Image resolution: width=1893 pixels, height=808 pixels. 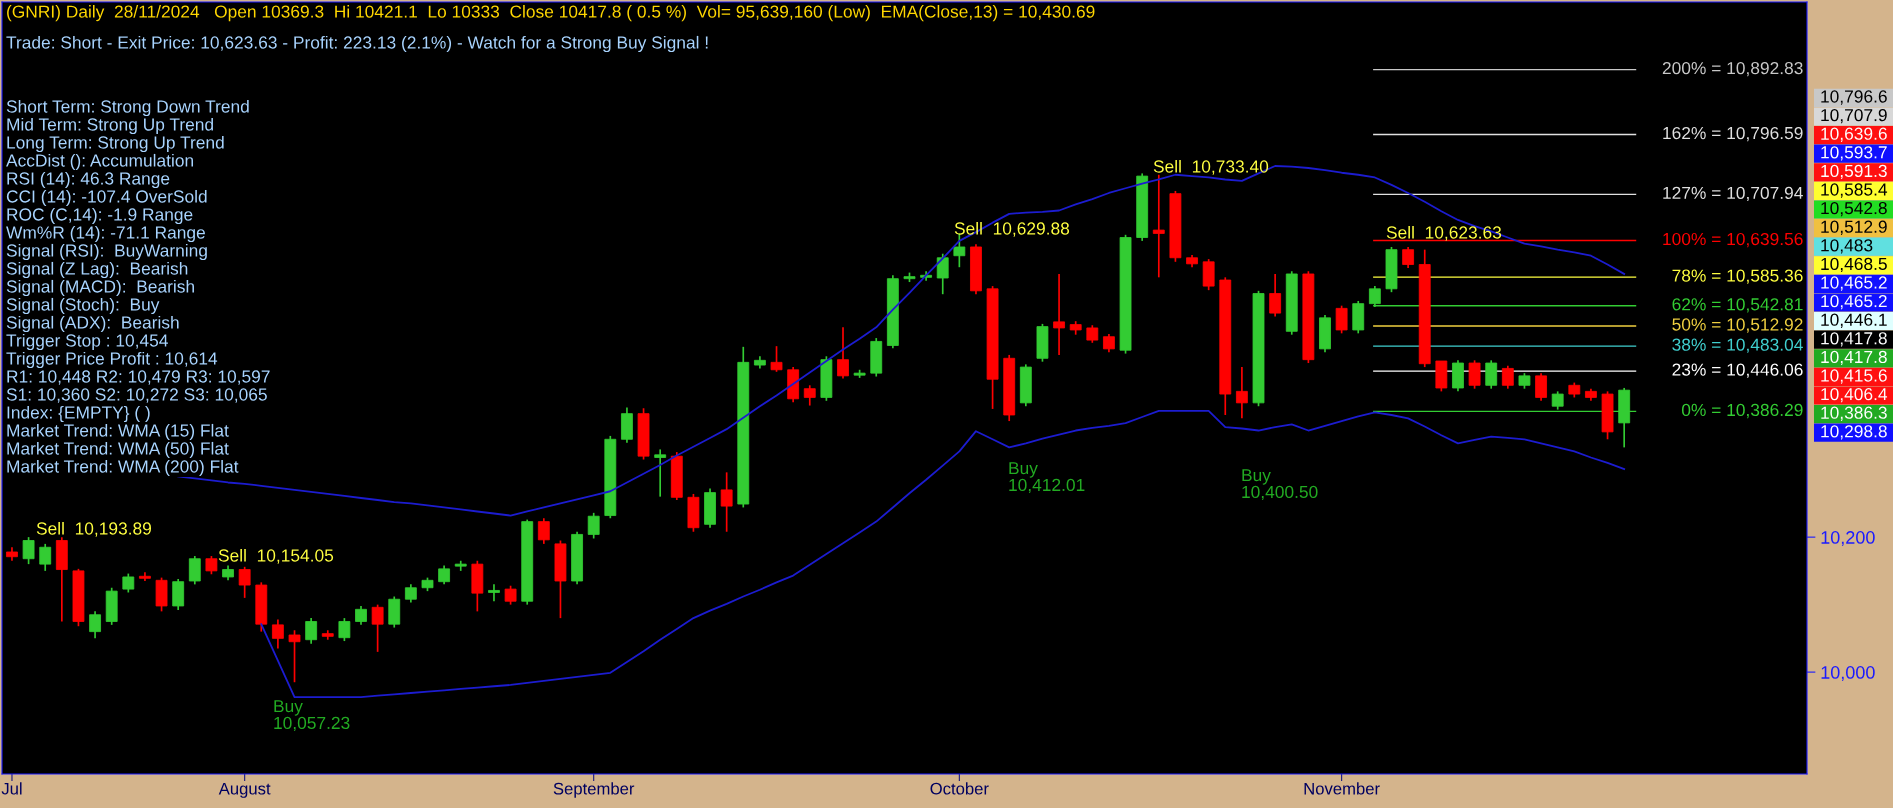 I want to click on annotation: Sell 10,154.05, so click(x=276, y=556).